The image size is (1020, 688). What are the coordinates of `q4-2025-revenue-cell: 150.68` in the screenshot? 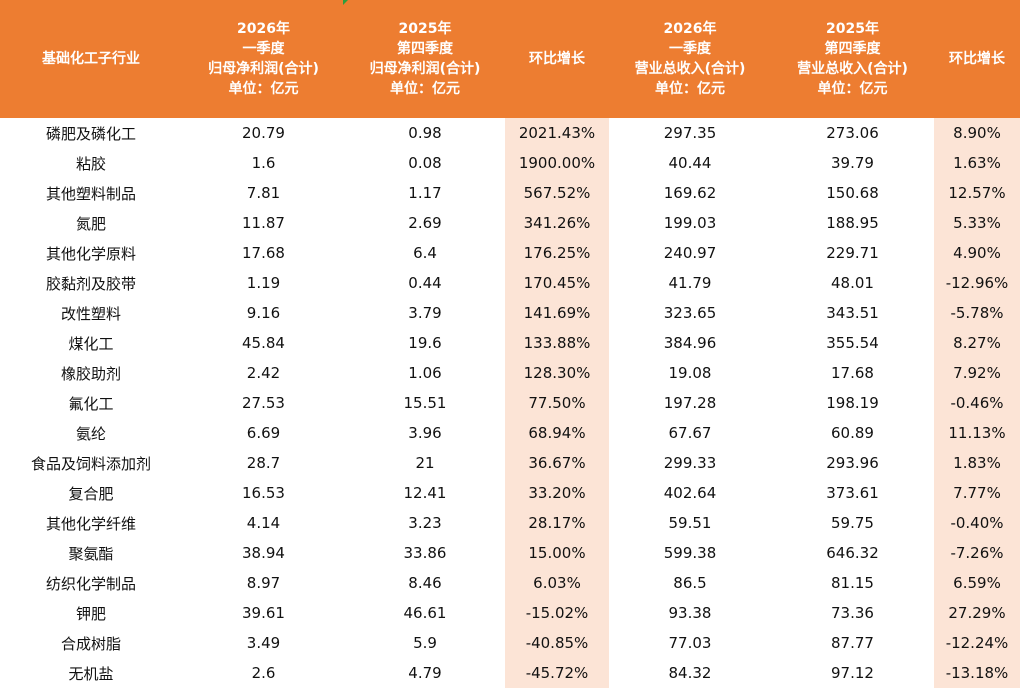 It's located at (852, 193).